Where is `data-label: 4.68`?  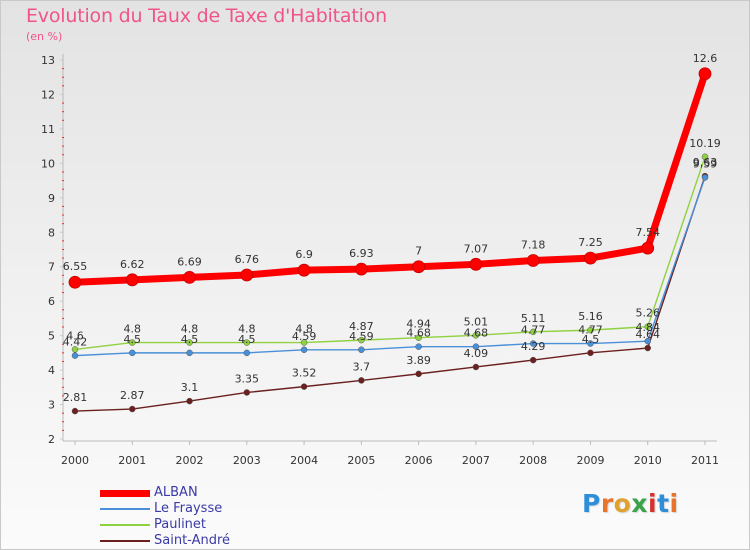 data-label: 4.68 is located at coordinates (418, 333).